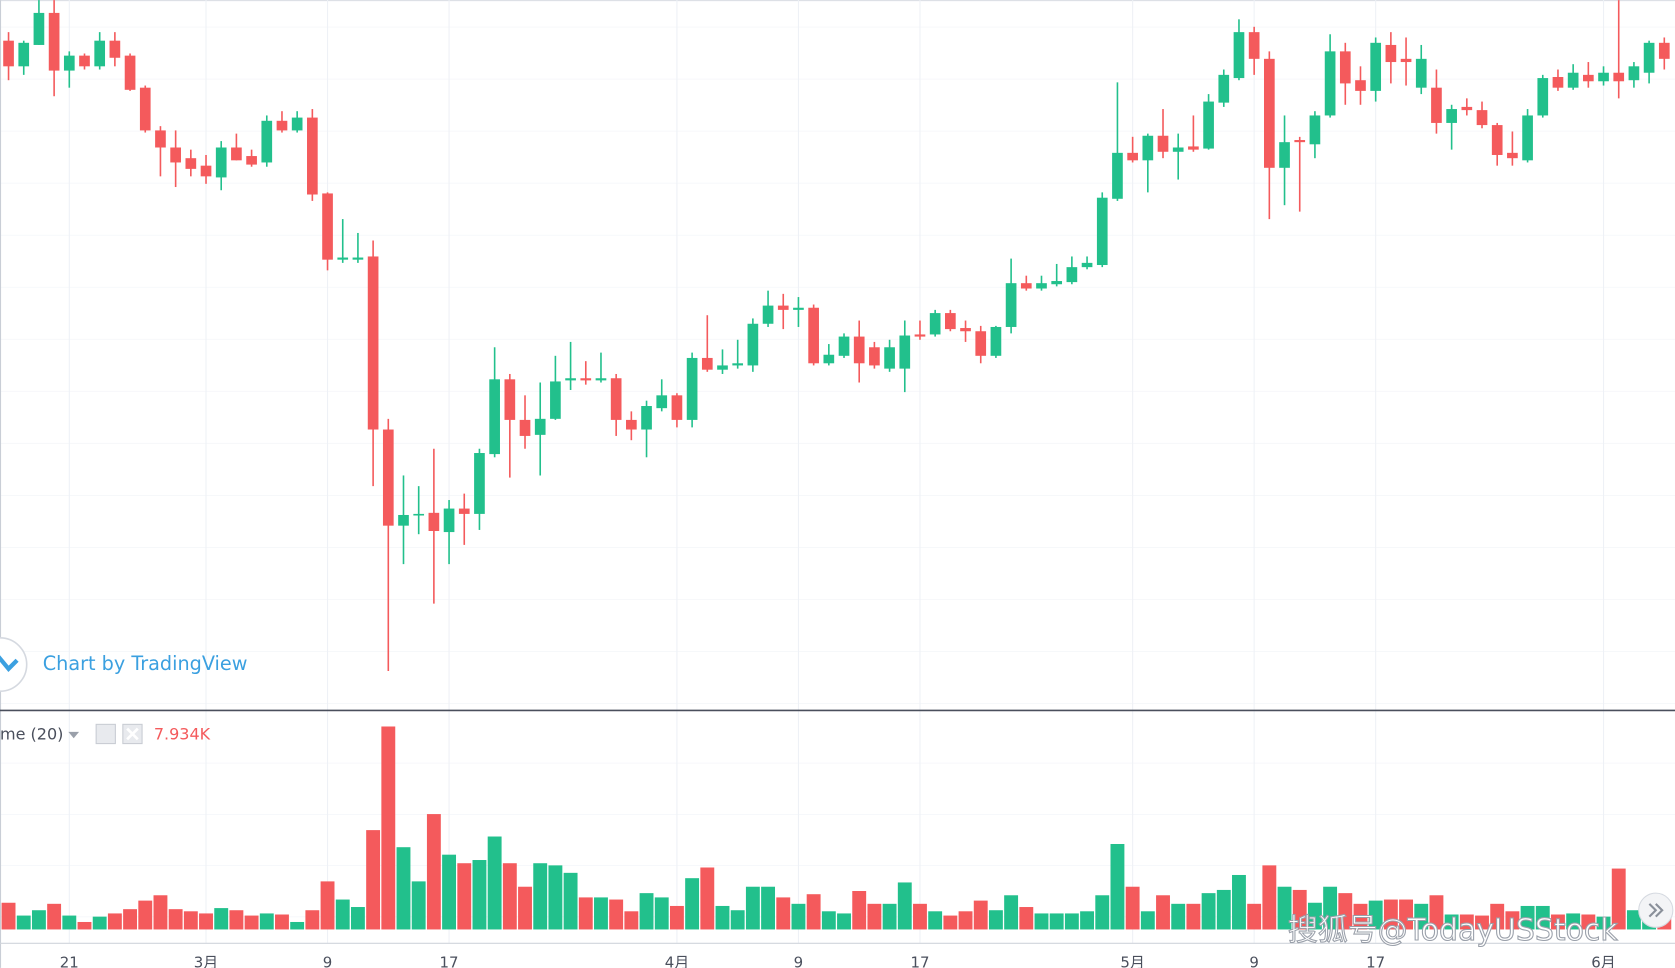 This screenshot has width=1675, height=968. I want to click on credit: Chart by TradingView, so click(145, 663).